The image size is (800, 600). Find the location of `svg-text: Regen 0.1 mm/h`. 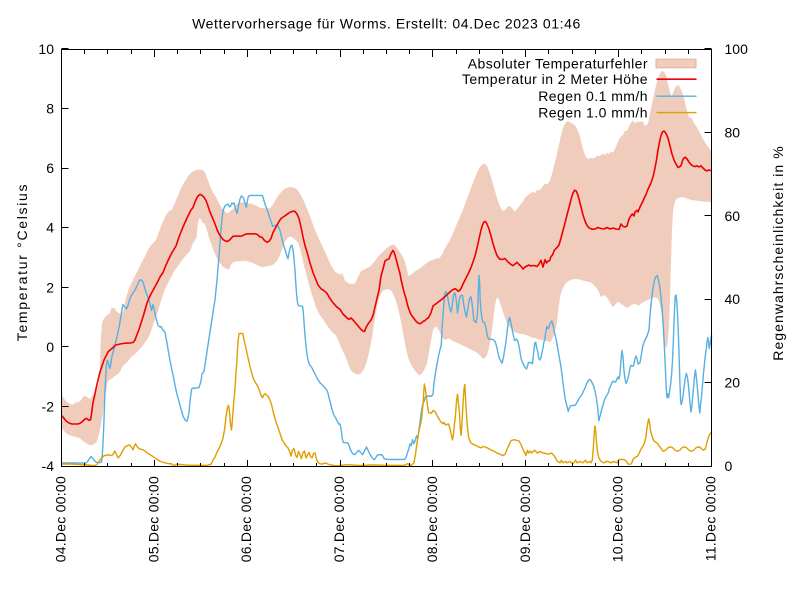

svg-text: Regen 0.1 mm/h is located at coordinates (593, 96).